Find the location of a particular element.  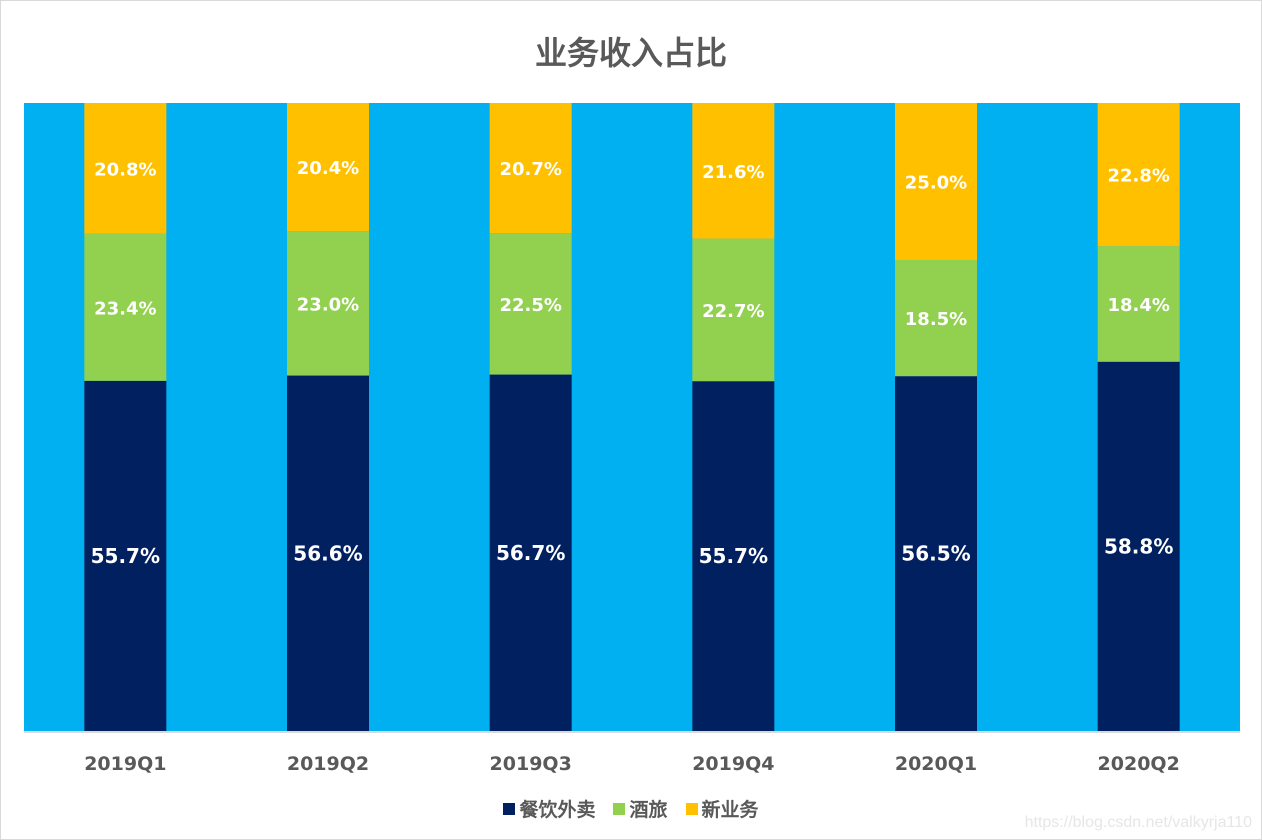

chart-title: 业务收入占比 is located at coordinates (630, 53).